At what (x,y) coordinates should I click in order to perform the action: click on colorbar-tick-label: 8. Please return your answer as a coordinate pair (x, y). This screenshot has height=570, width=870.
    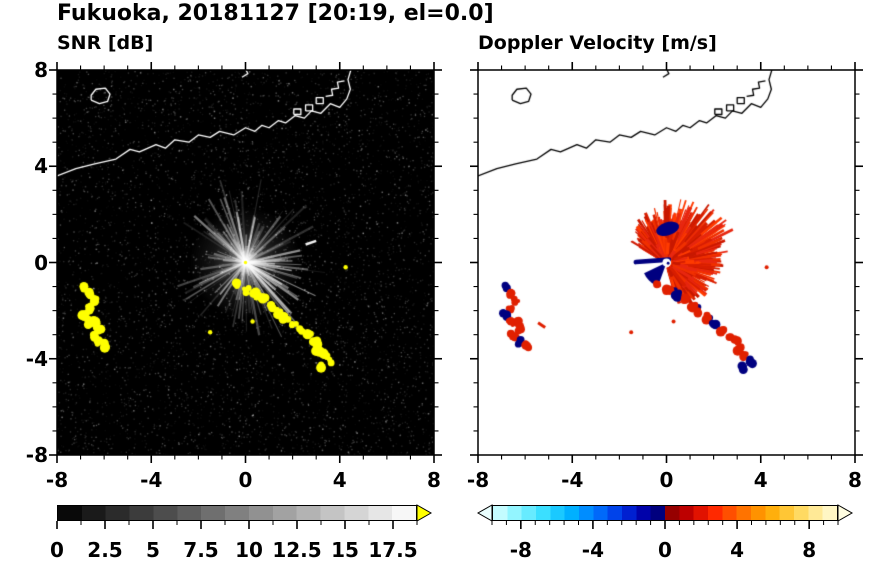
    Looking at the image, I should click on (809, 550).